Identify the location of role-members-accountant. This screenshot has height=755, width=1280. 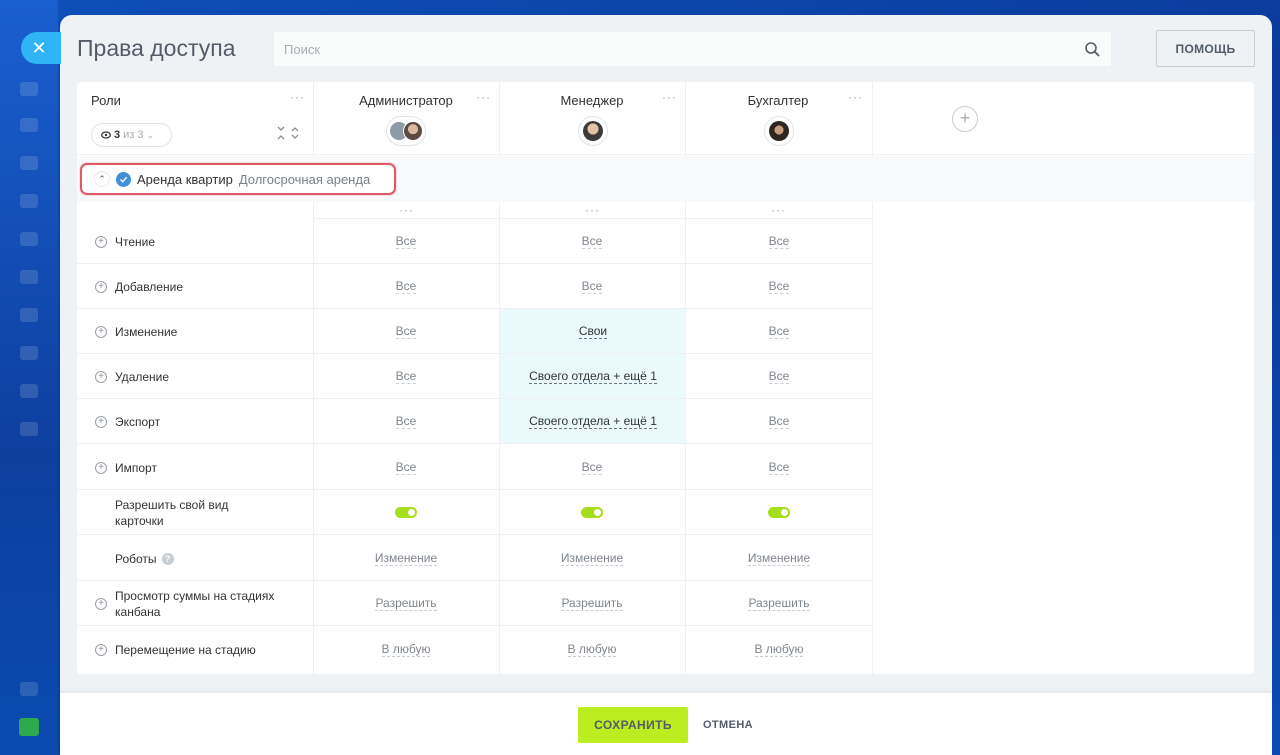
(779, 131).